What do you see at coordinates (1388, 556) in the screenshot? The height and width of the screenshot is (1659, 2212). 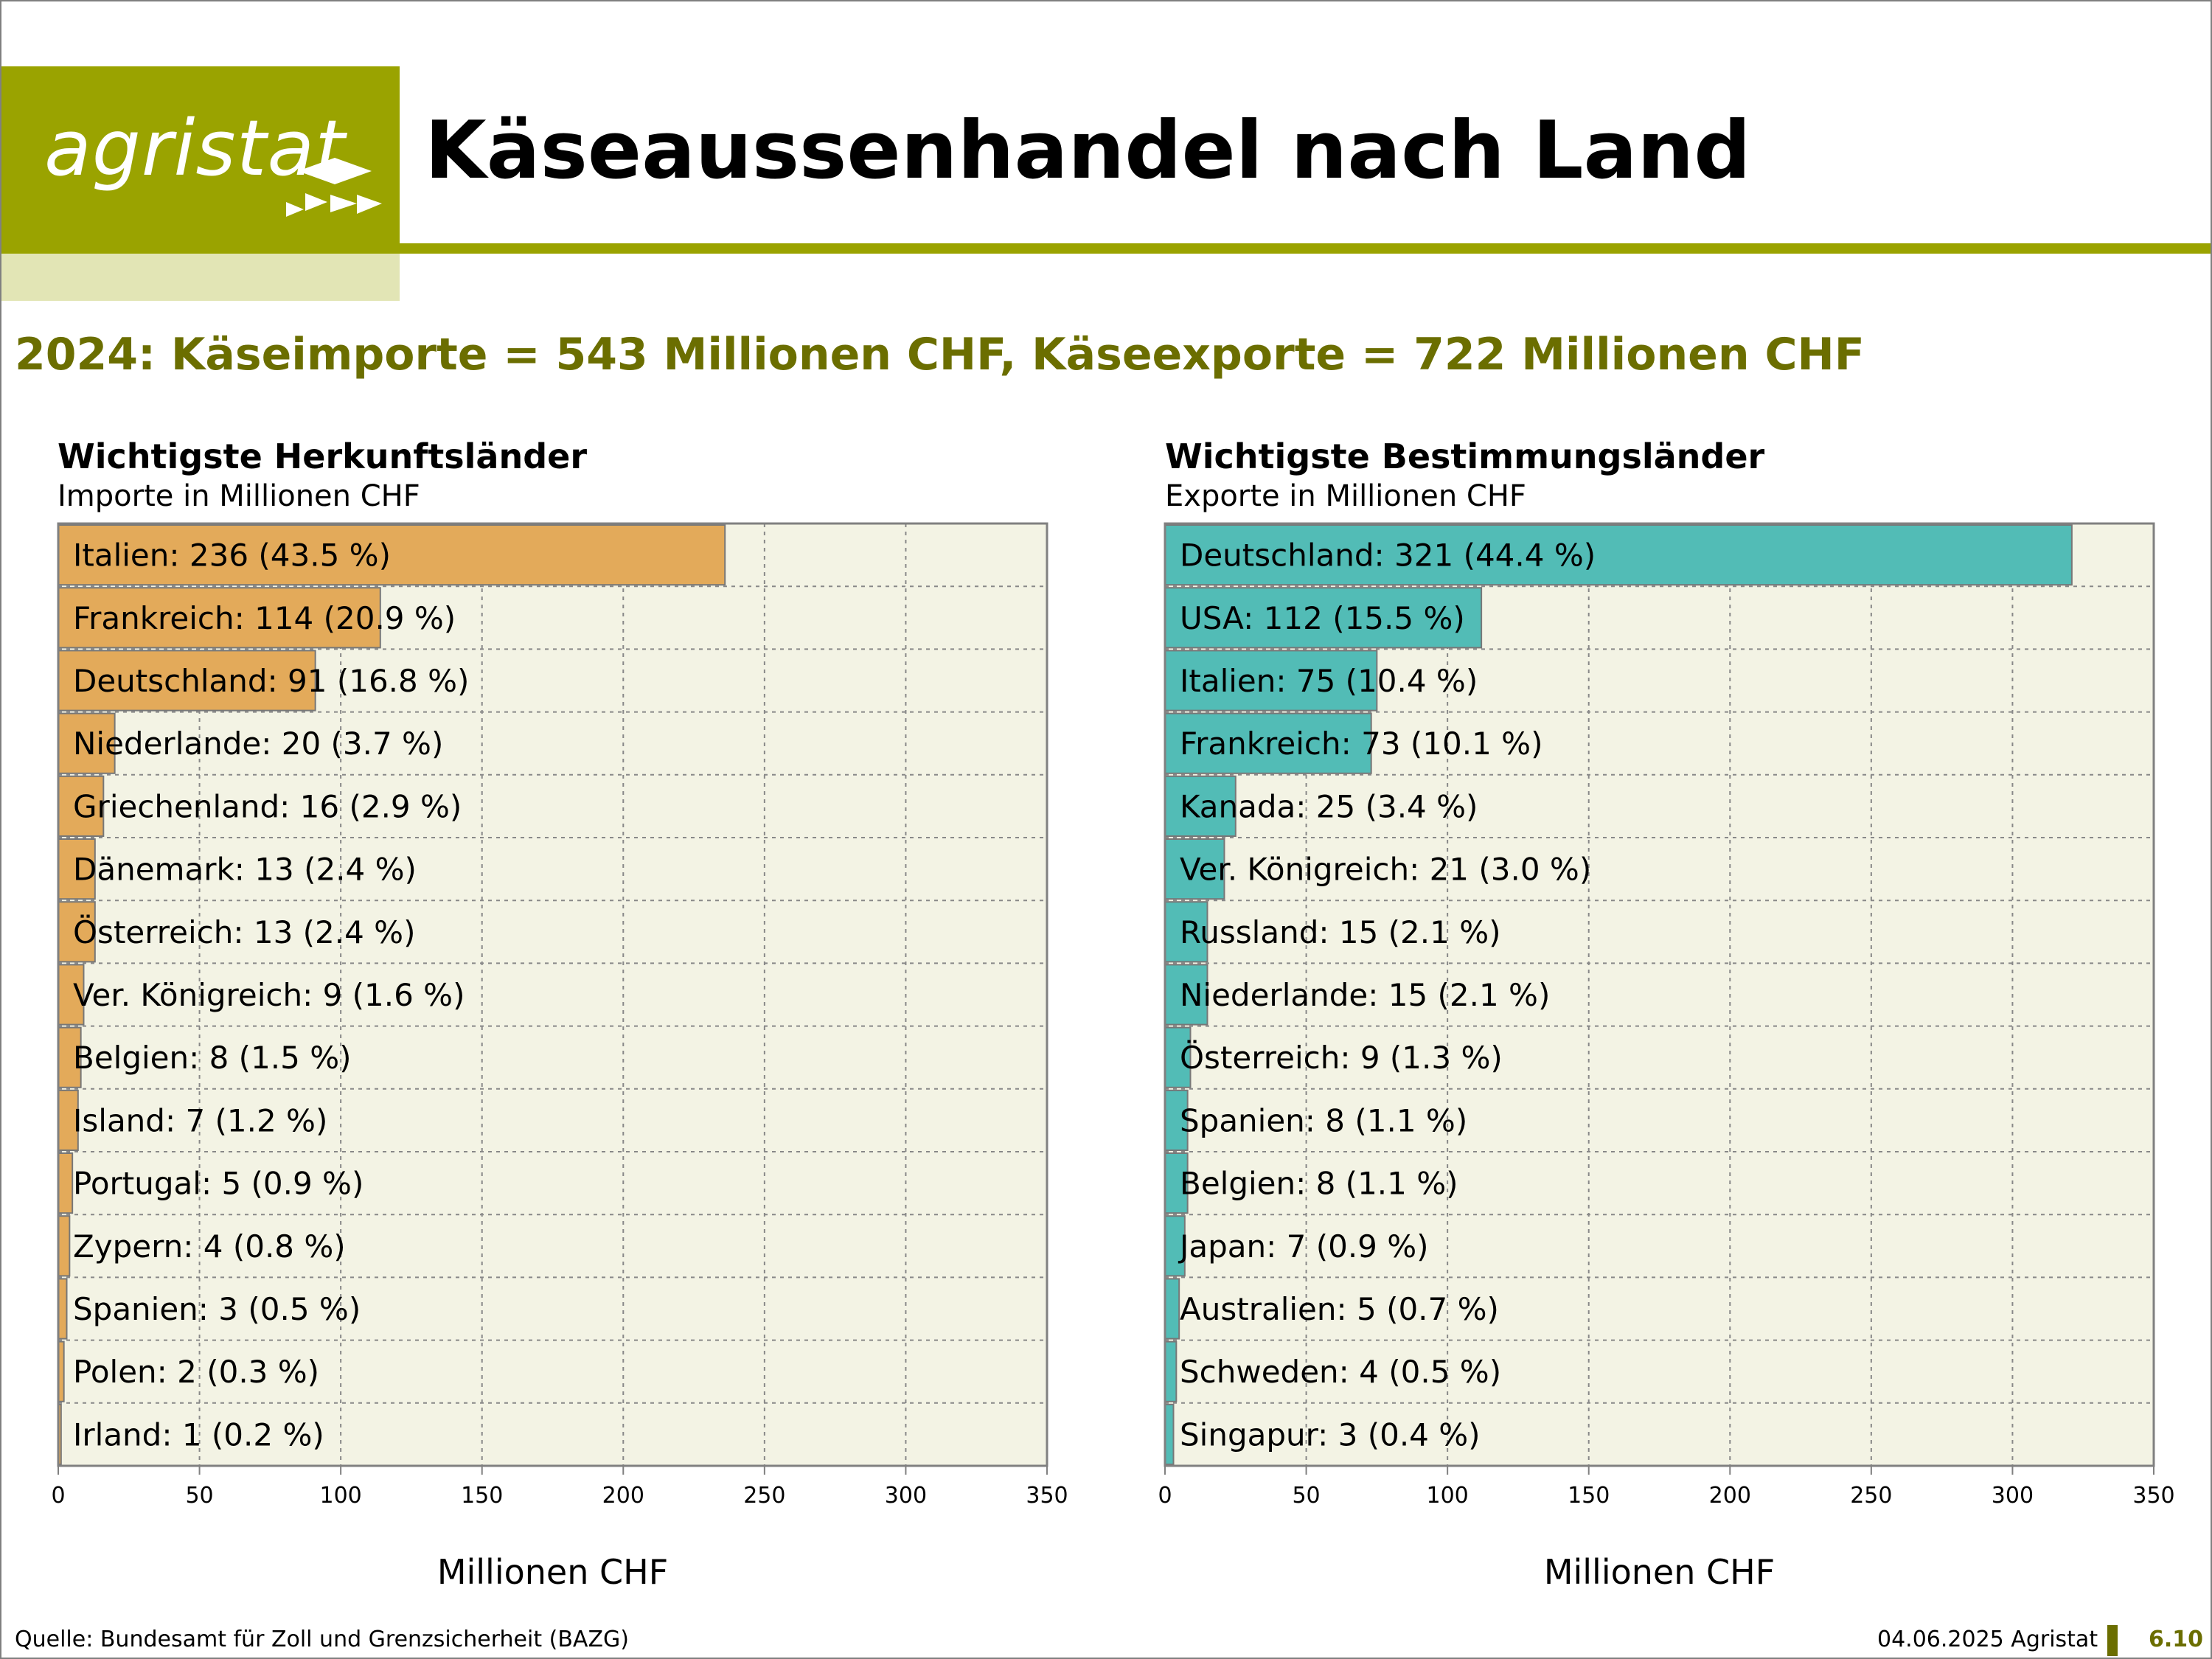 I see `export-bar-label: Deutschland: 321 (44.4 %)` at bounding box center [1388, 556].